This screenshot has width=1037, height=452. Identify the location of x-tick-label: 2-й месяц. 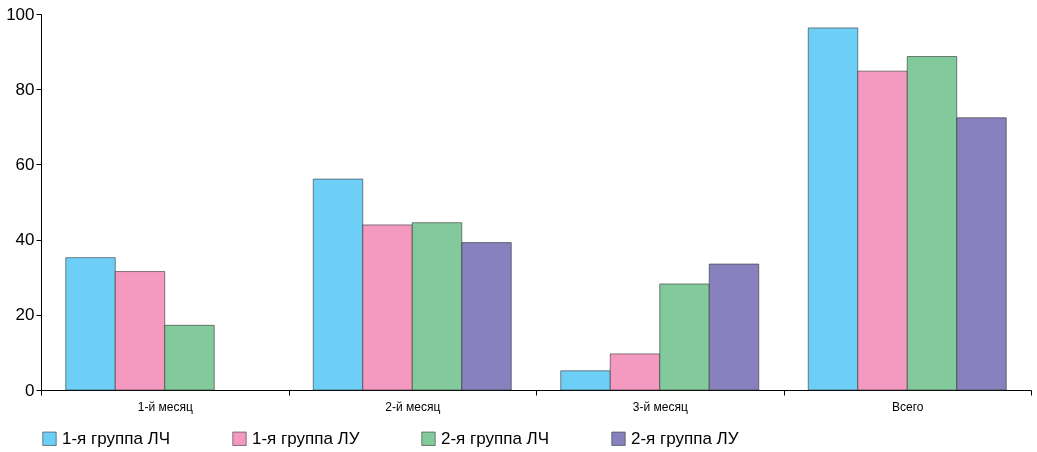
(413, 406).